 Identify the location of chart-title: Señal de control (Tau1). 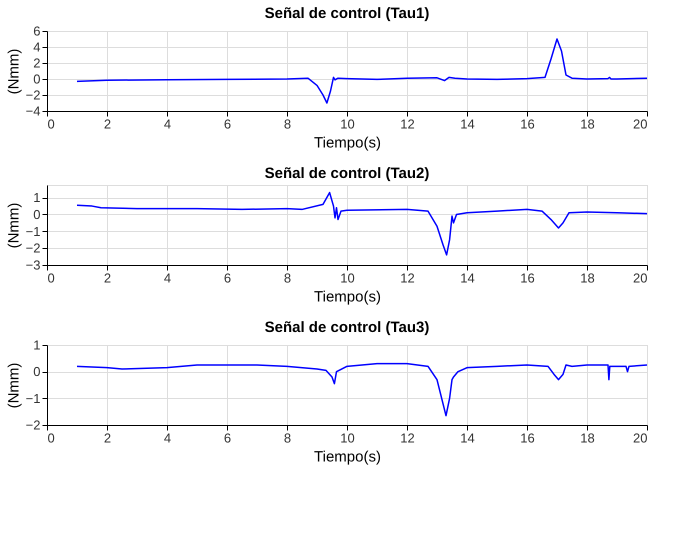
(347, 13).